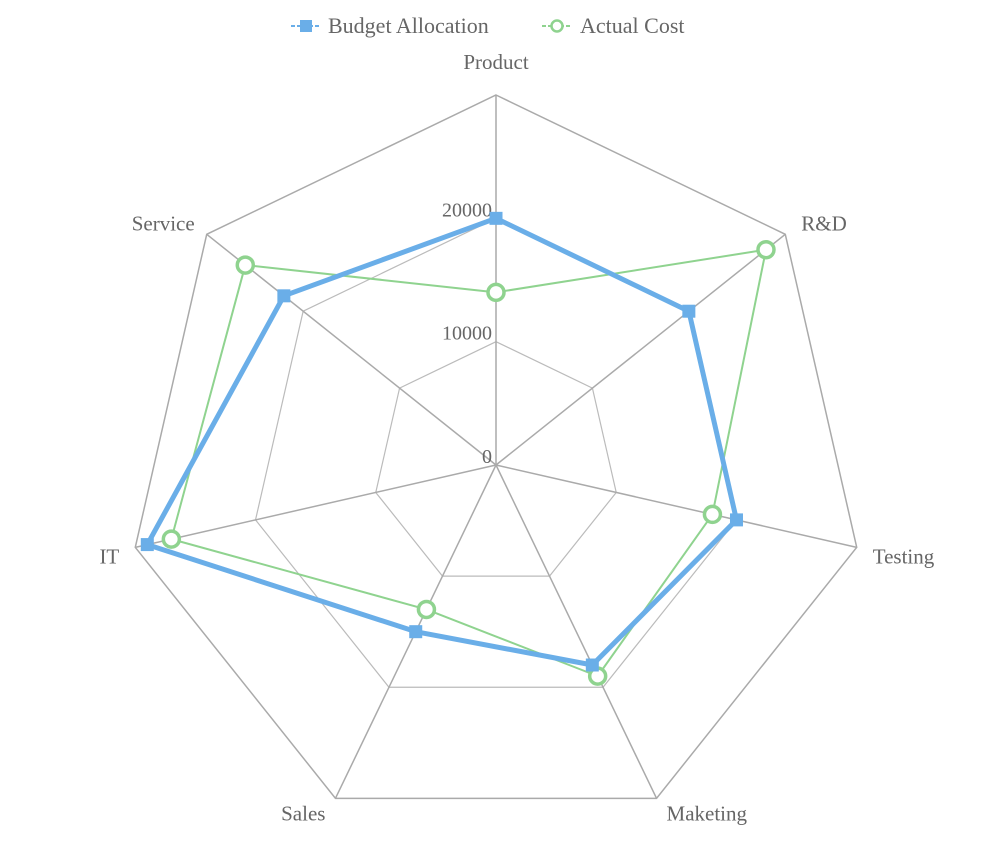  I want to click on legend: Budget Allocation Actual Cost, so click(488, 25).